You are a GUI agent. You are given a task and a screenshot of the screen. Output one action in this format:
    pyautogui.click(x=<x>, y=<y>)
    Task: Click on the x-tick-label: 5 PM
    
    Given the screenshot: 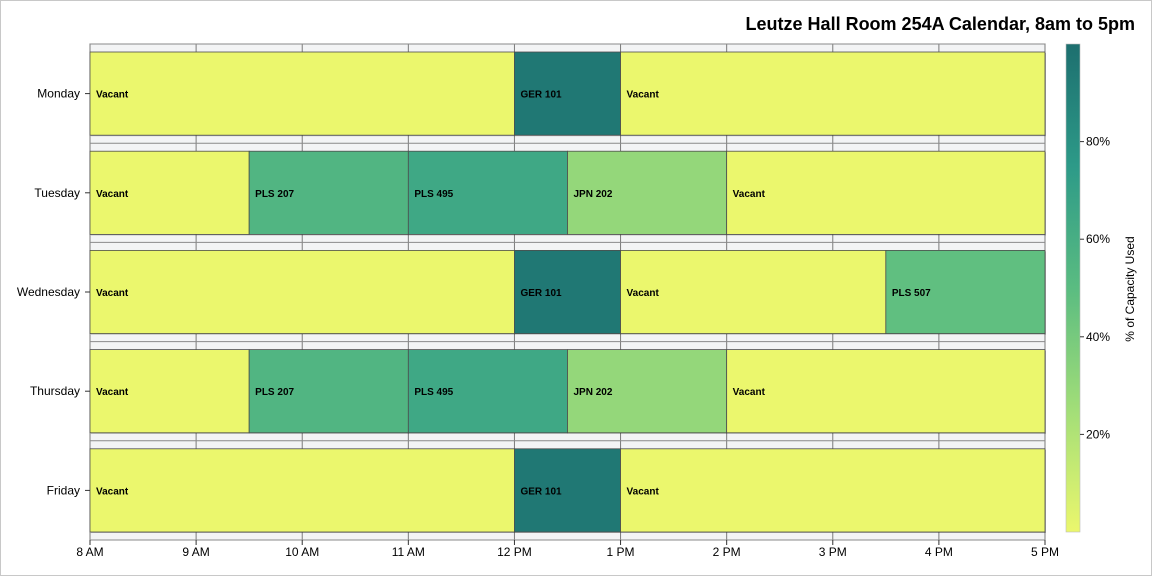 What is the action you would take?
    pyautogui.click(x=1045, y=552)
    